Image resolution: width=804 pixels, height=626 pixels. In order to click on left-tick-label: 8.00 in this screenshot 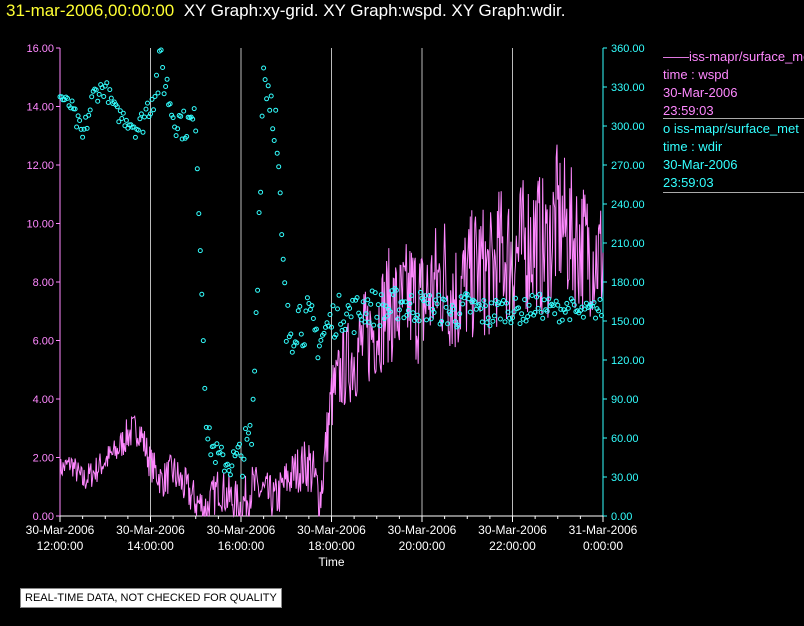, I will do `click(43, 283)`.